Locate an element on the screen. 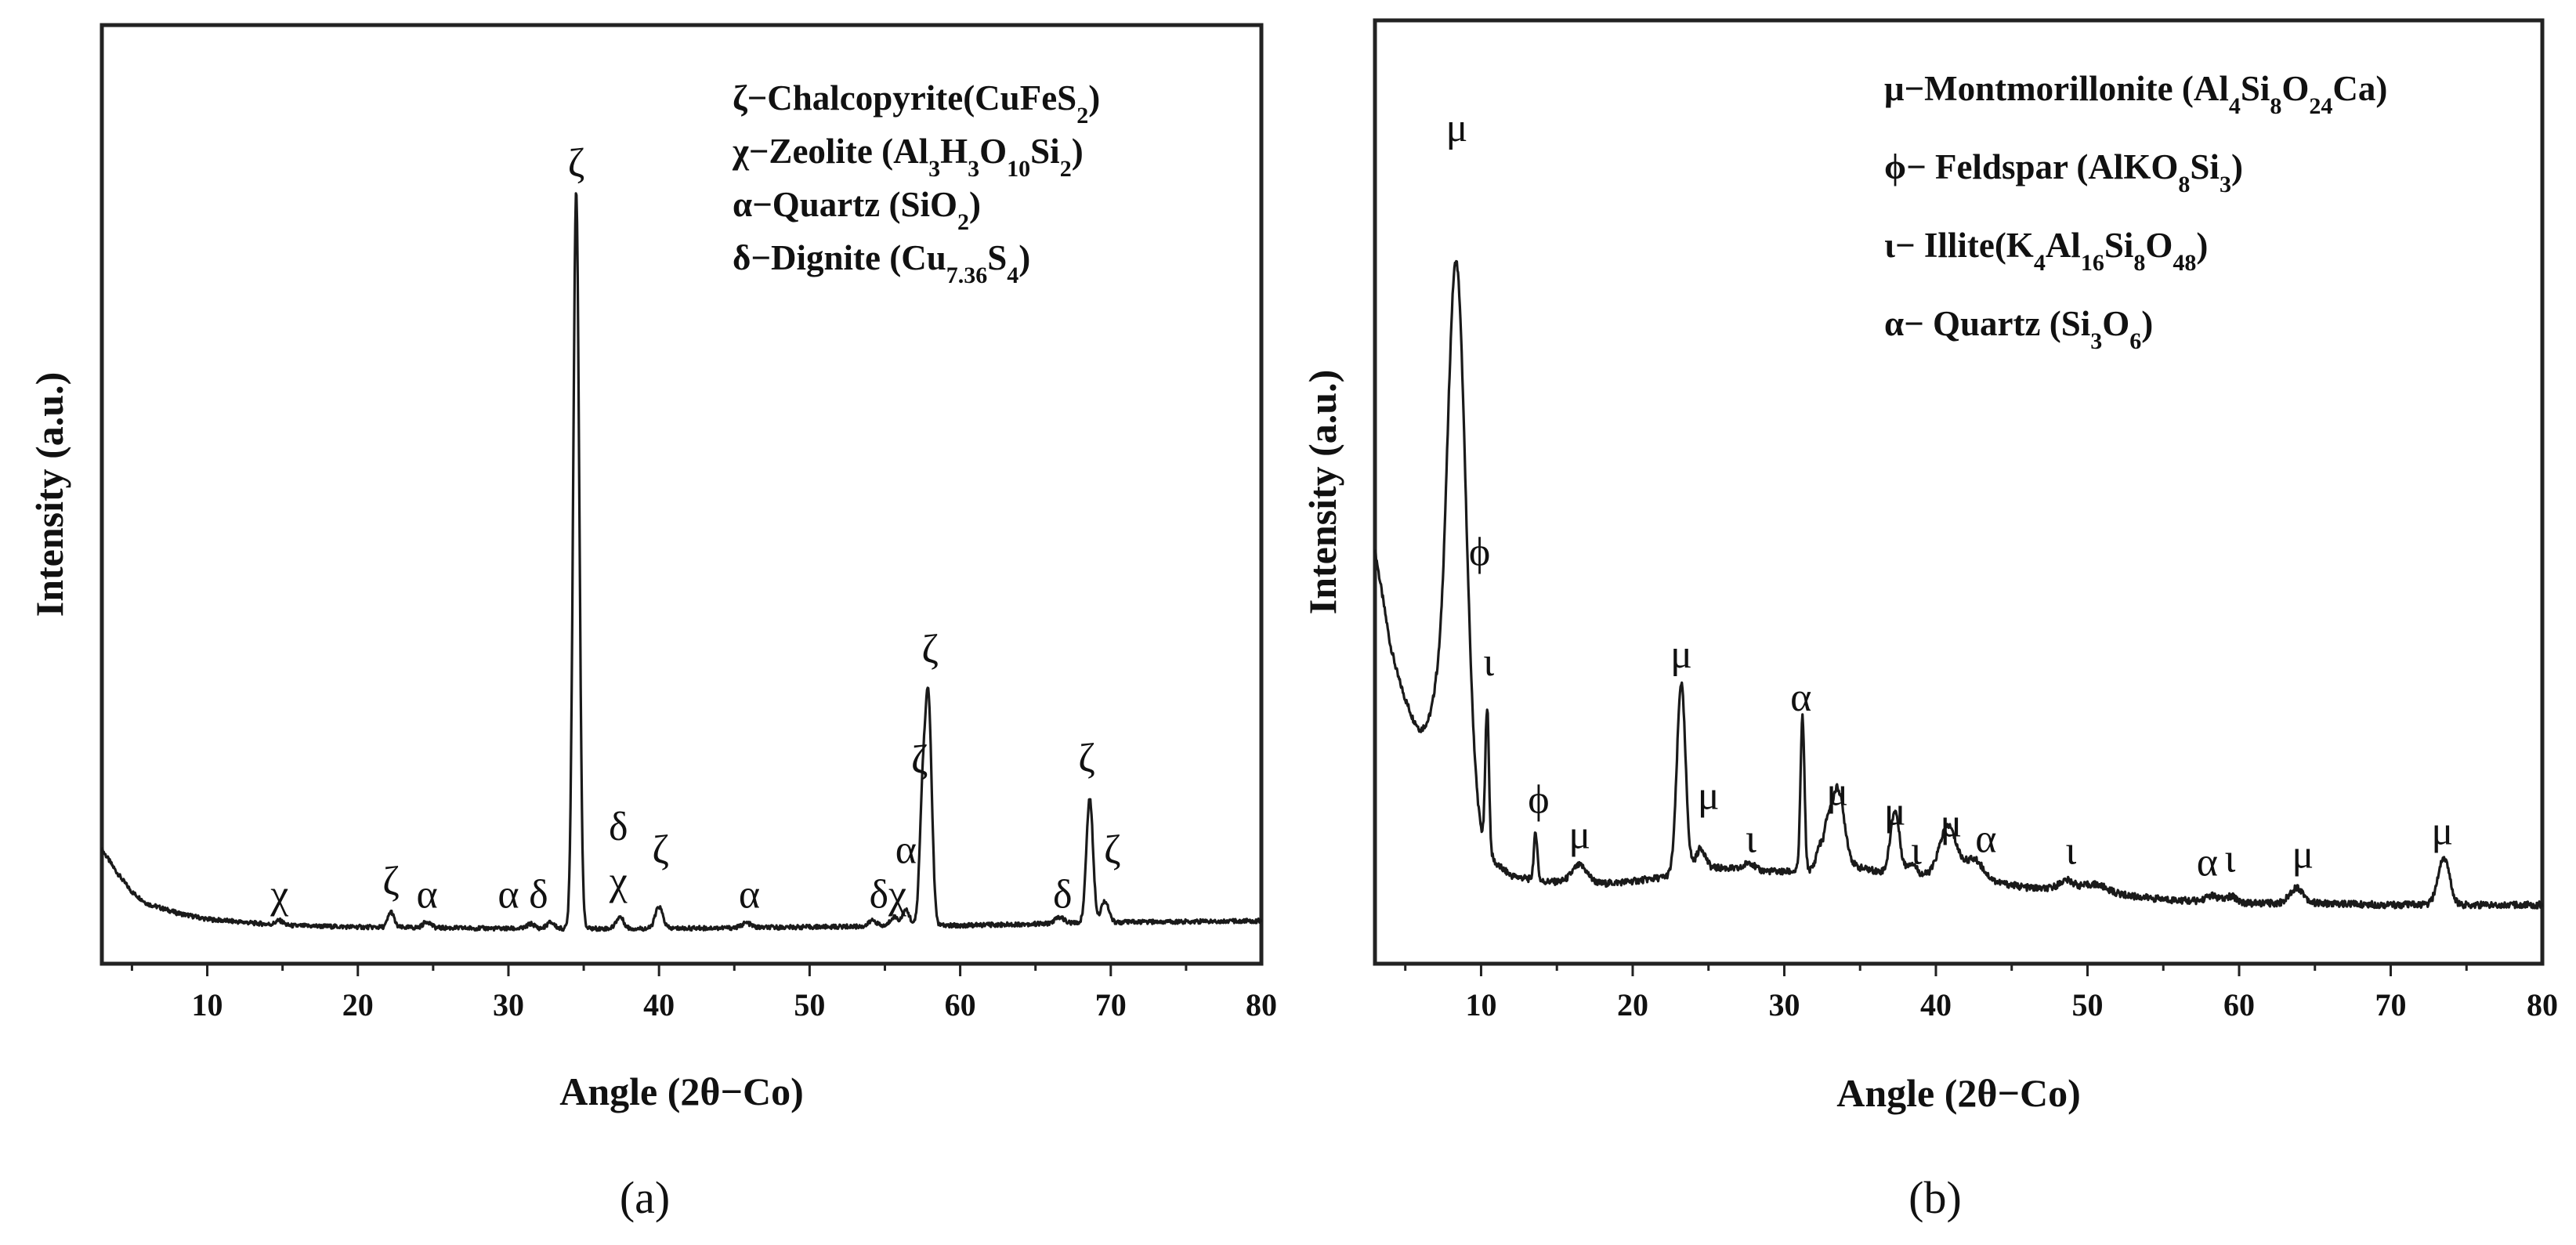 Image resolution: width=2576 pixels, height=1245 pixels. peak-label: δχ is located at coordinates (889, 894).